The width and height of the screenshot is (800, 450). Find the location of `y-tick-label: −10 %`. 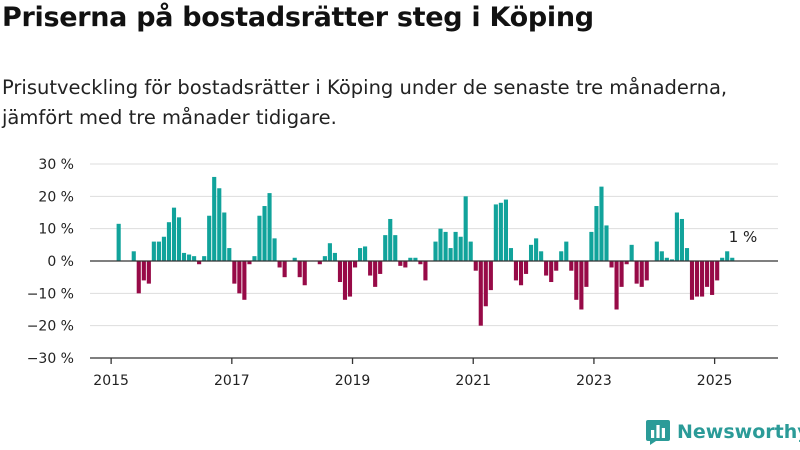

y-tick-label: −10 % is located at coordinates (50, 294).